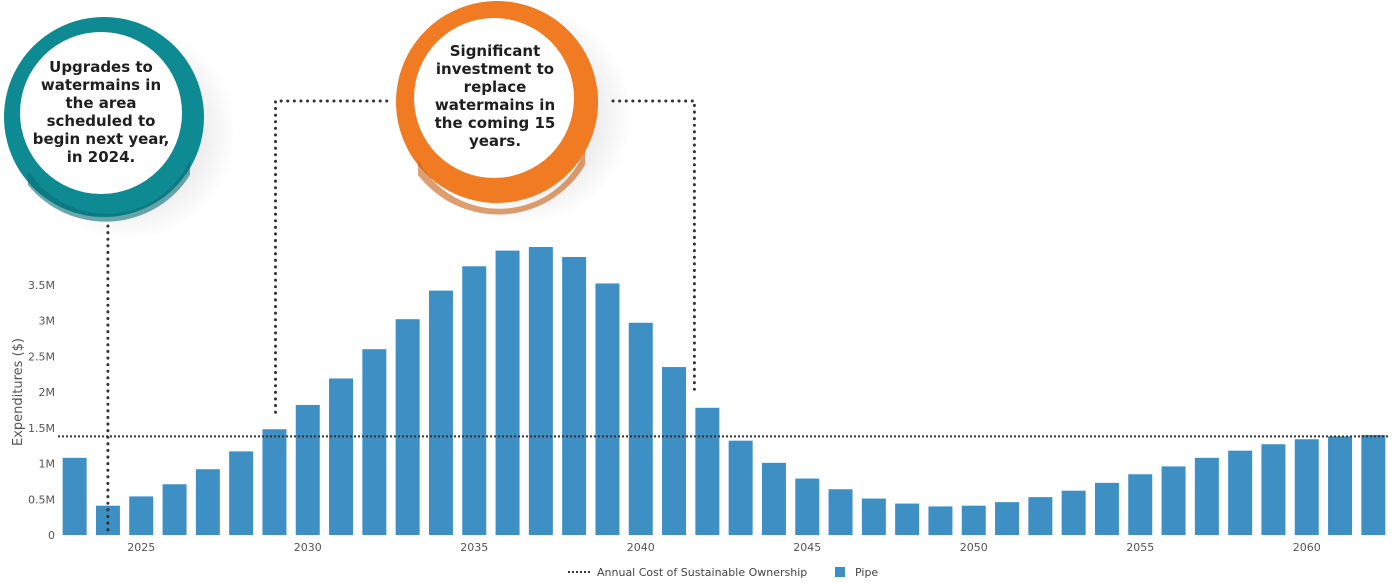 Image resolution: width=1397 pixels, height=583 pixels. Describe the element at coordinates (707, 471) in the screenshot. I see `bar-2042` at that location.